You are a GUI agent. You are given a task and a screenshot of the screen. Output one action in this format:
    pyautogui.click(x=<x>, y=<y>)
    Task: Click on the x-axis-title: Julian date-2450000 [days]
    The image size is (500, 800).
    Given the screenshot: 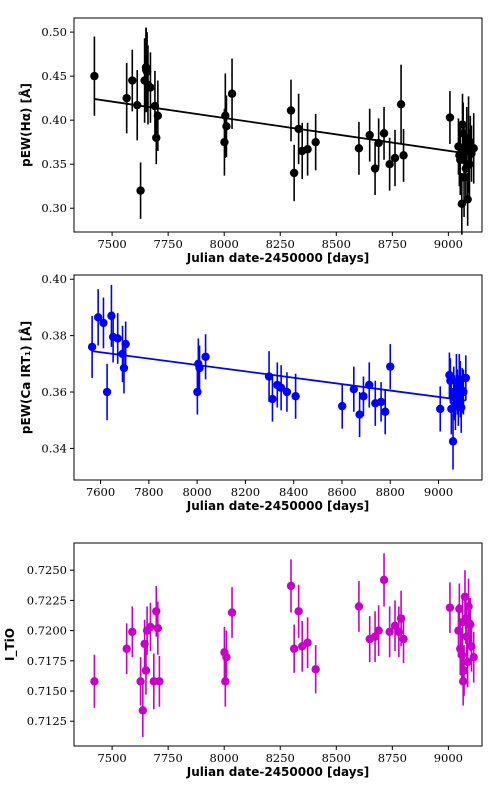 What is the action you would take?
    pyautogui.click(x=277, y=258)
    